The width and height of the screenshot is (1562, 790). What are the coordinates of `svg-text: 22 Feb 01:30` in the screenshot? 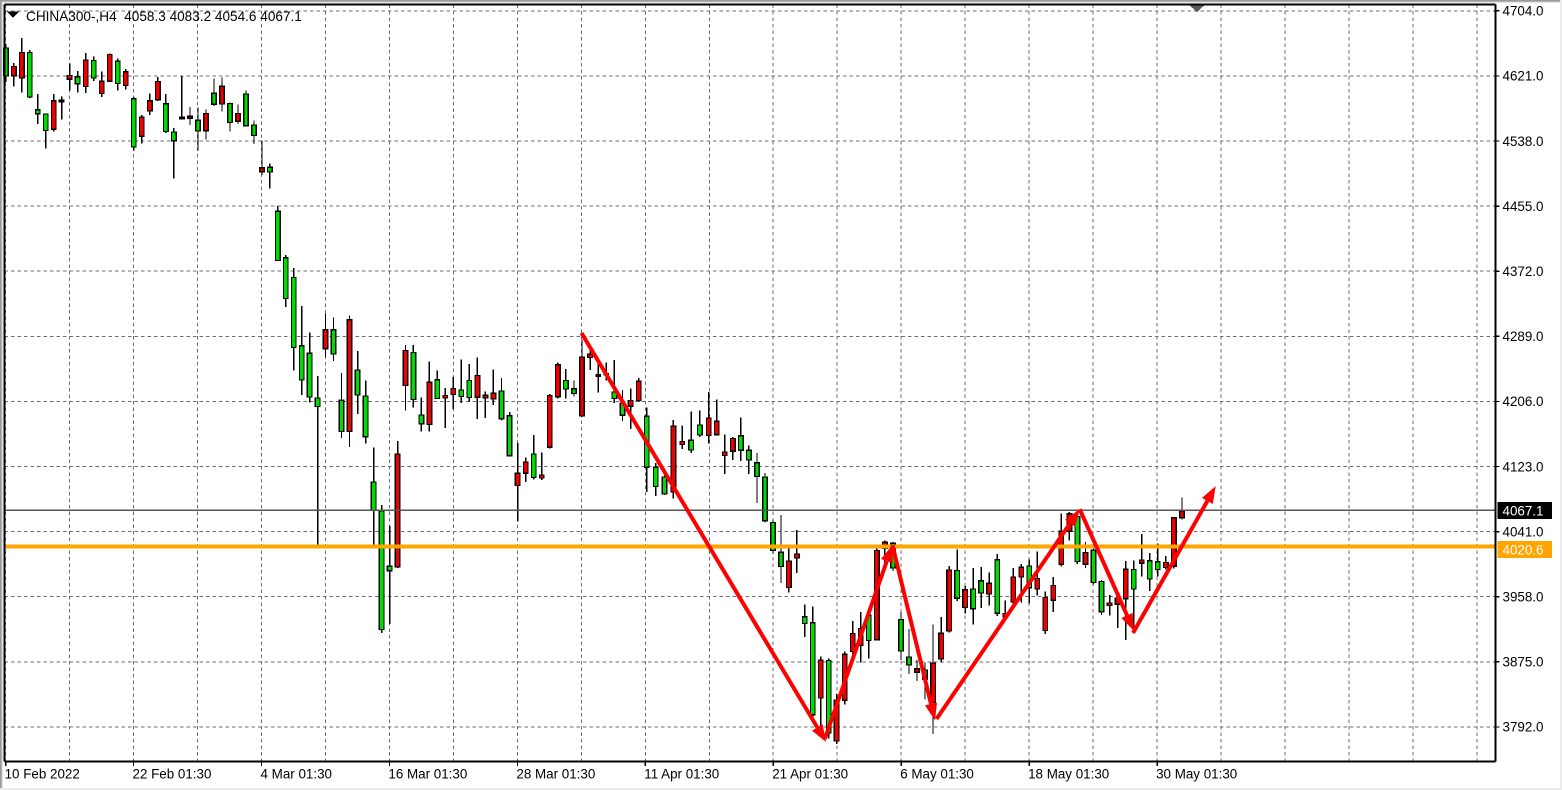 It's located at (172, 774).